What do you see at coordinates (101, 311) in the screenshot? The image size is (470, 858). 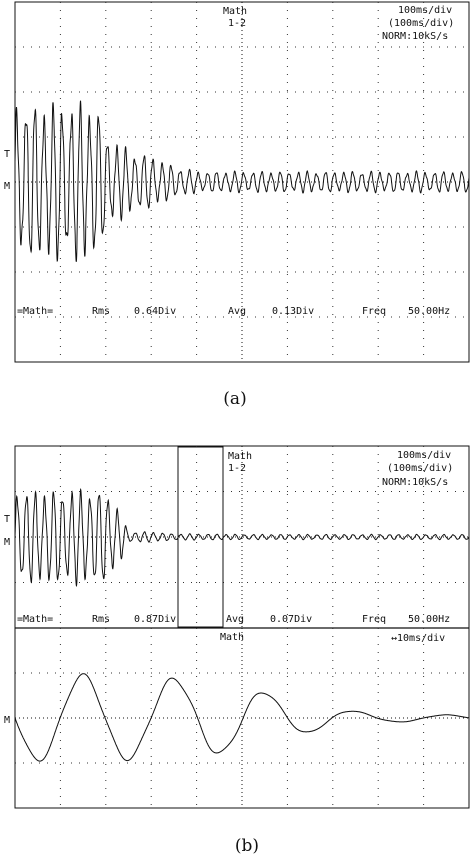 I see `panel-a-rms-label: Rms` at bounding box center [101, 311].